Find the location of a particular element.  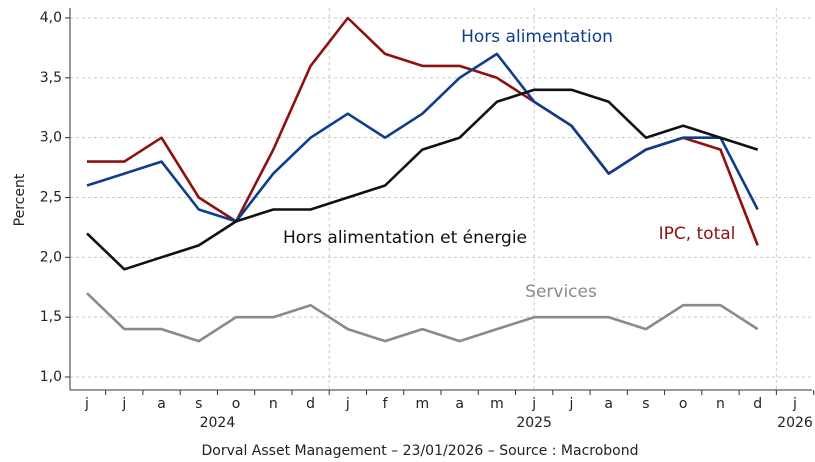

y-tick-label: 1,0 is located at coordinates (51, 377).